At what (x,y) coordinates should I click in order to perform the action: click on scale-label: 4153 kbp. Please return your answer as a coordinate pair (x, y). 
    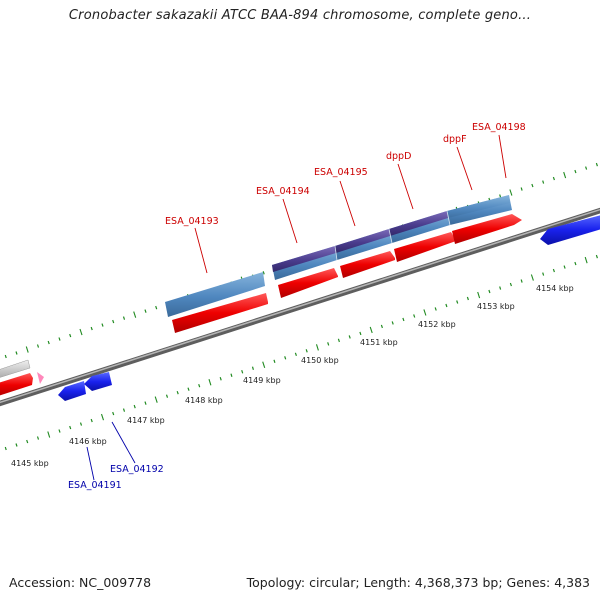
    Looking at the image, I should click on (496, 306).